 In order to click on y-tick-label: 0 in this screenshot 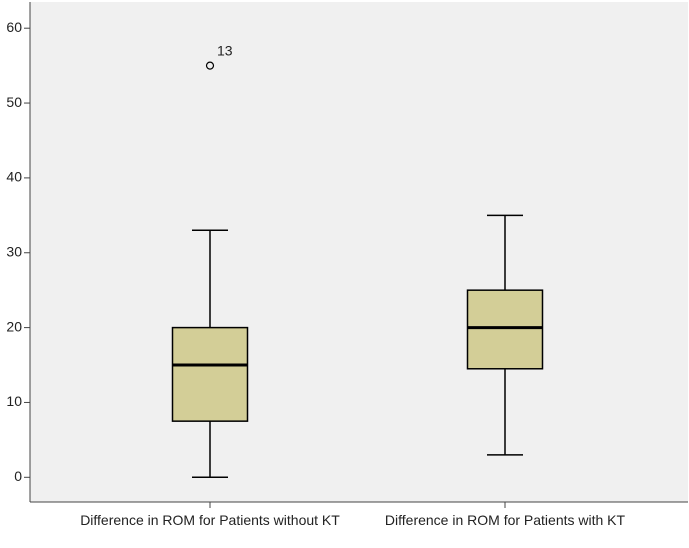, I will do `click(18, 476)`.